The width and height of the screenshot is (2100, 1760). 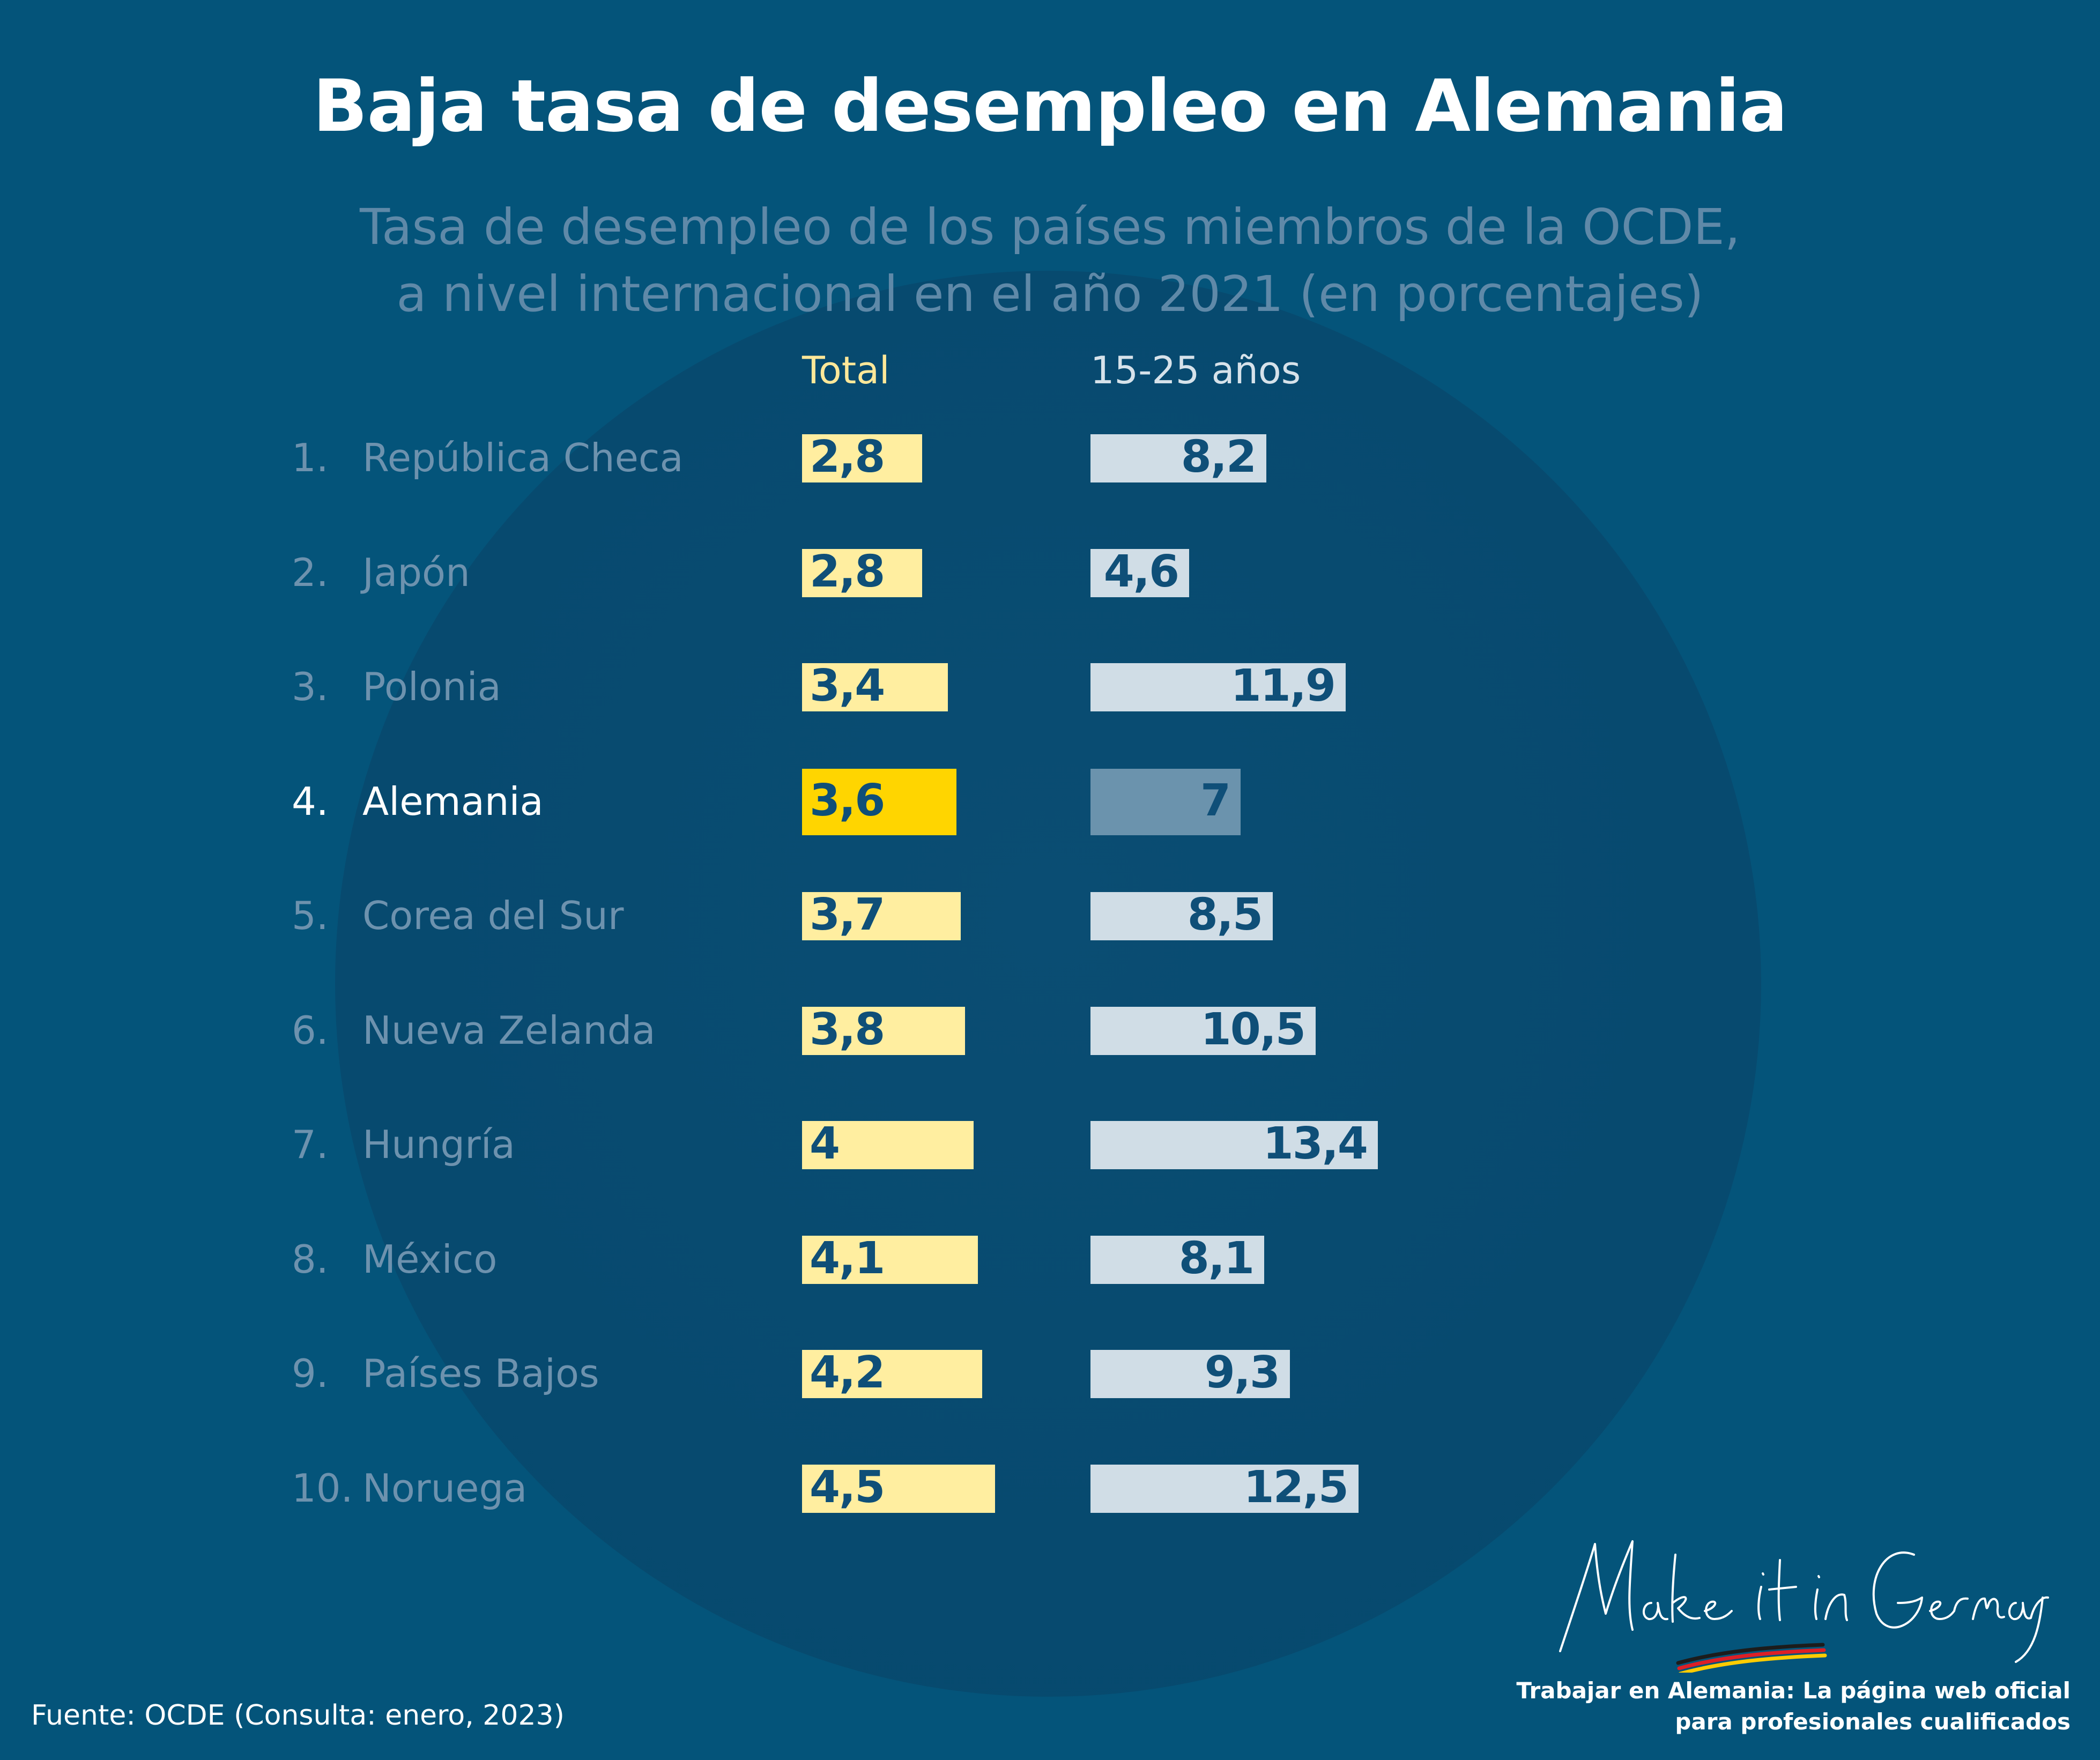 What do you see at coordinates (430, 1259) in the screenshot?
I see `country-label: México` at bounding box center [430, 1259].